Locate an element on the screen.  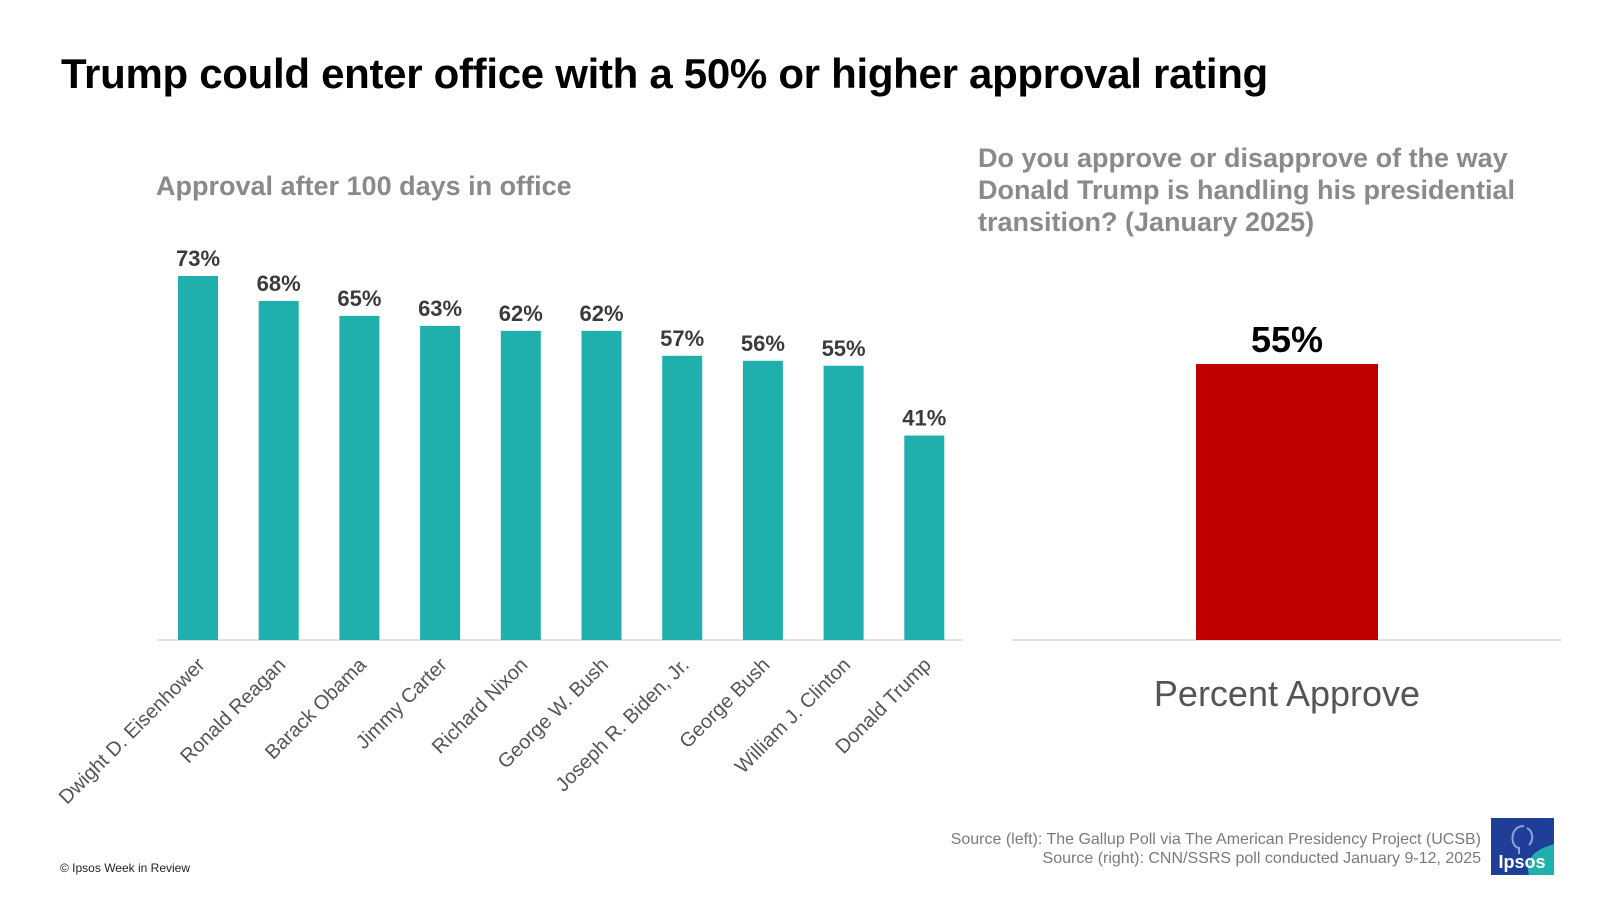
data-label: 73% is located at coordinates (198, 258).